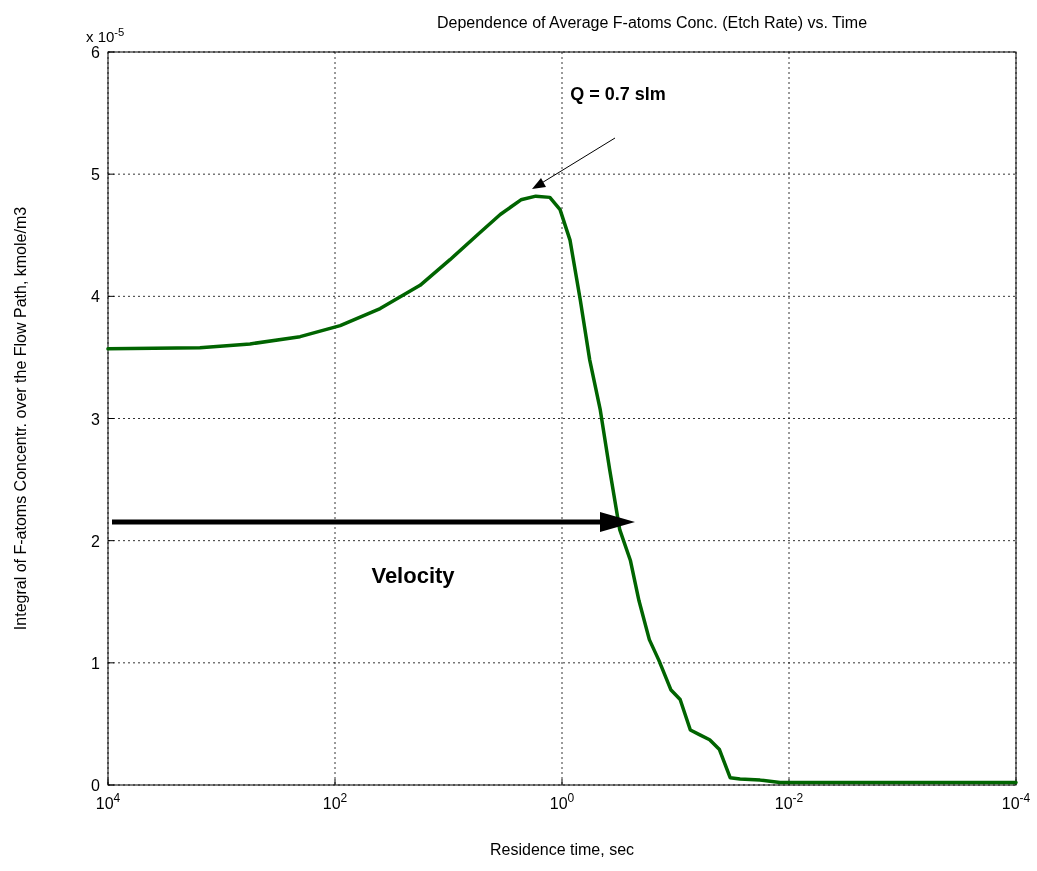  I want to click on text: x 10$^{-5}$, so click(105, 35).